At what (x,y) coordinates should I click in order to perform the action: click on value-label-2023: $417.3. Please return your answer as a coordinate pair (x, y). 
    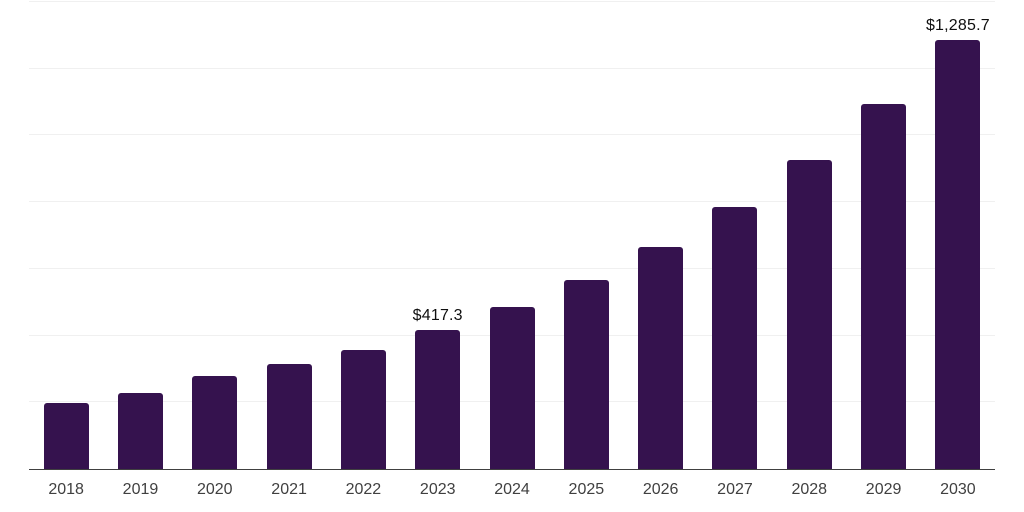
    Looking at the image, I should click on (437, 315).